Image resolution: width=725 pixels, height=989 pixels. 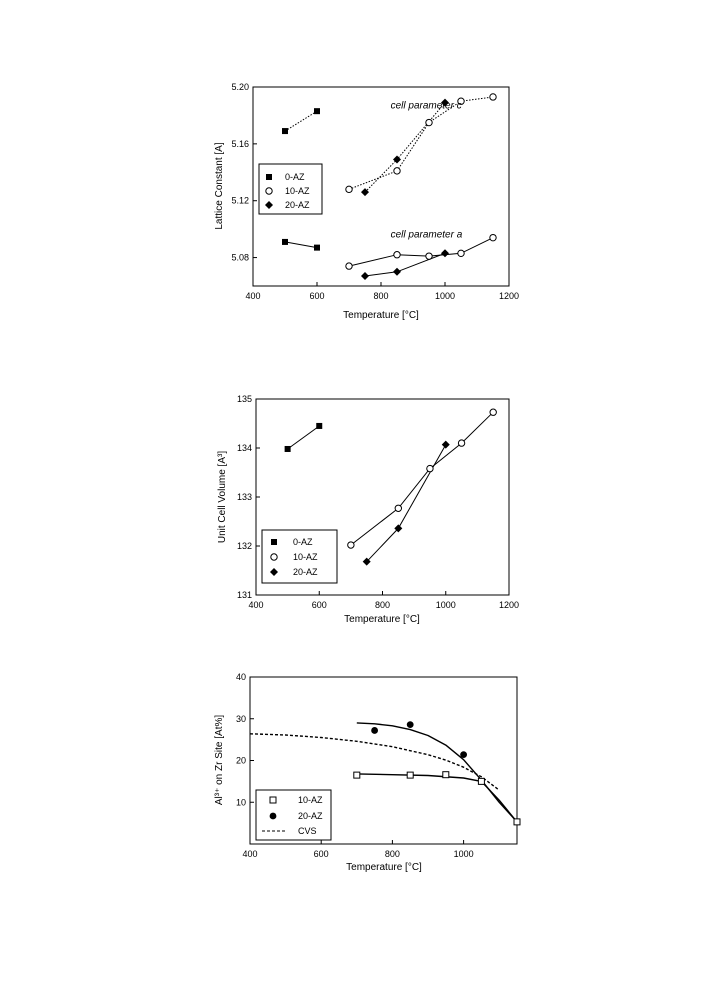 What do you see at coordinates (301, 121) in the screenshot?
I see `series-line-0-az-c` at bounding box center [301, 121].